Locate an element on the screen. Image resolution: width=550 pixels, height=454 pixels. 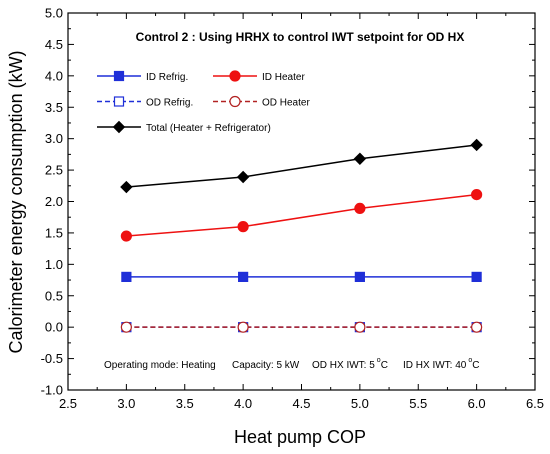
y-tick-label: 5.0 is located at coordinates (54, 13).